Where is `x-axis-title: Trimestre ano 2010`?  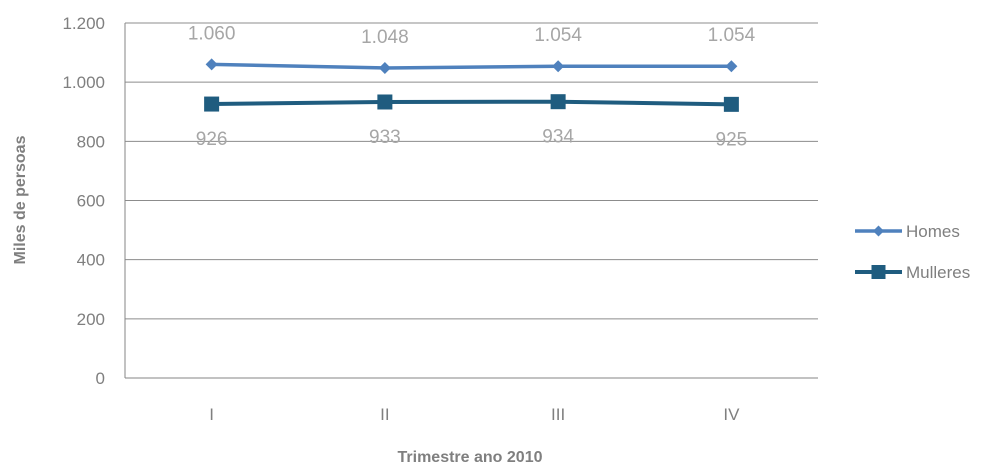 x-axis-title: Trimestre ano 2010 is located at coordinates (470, 457).